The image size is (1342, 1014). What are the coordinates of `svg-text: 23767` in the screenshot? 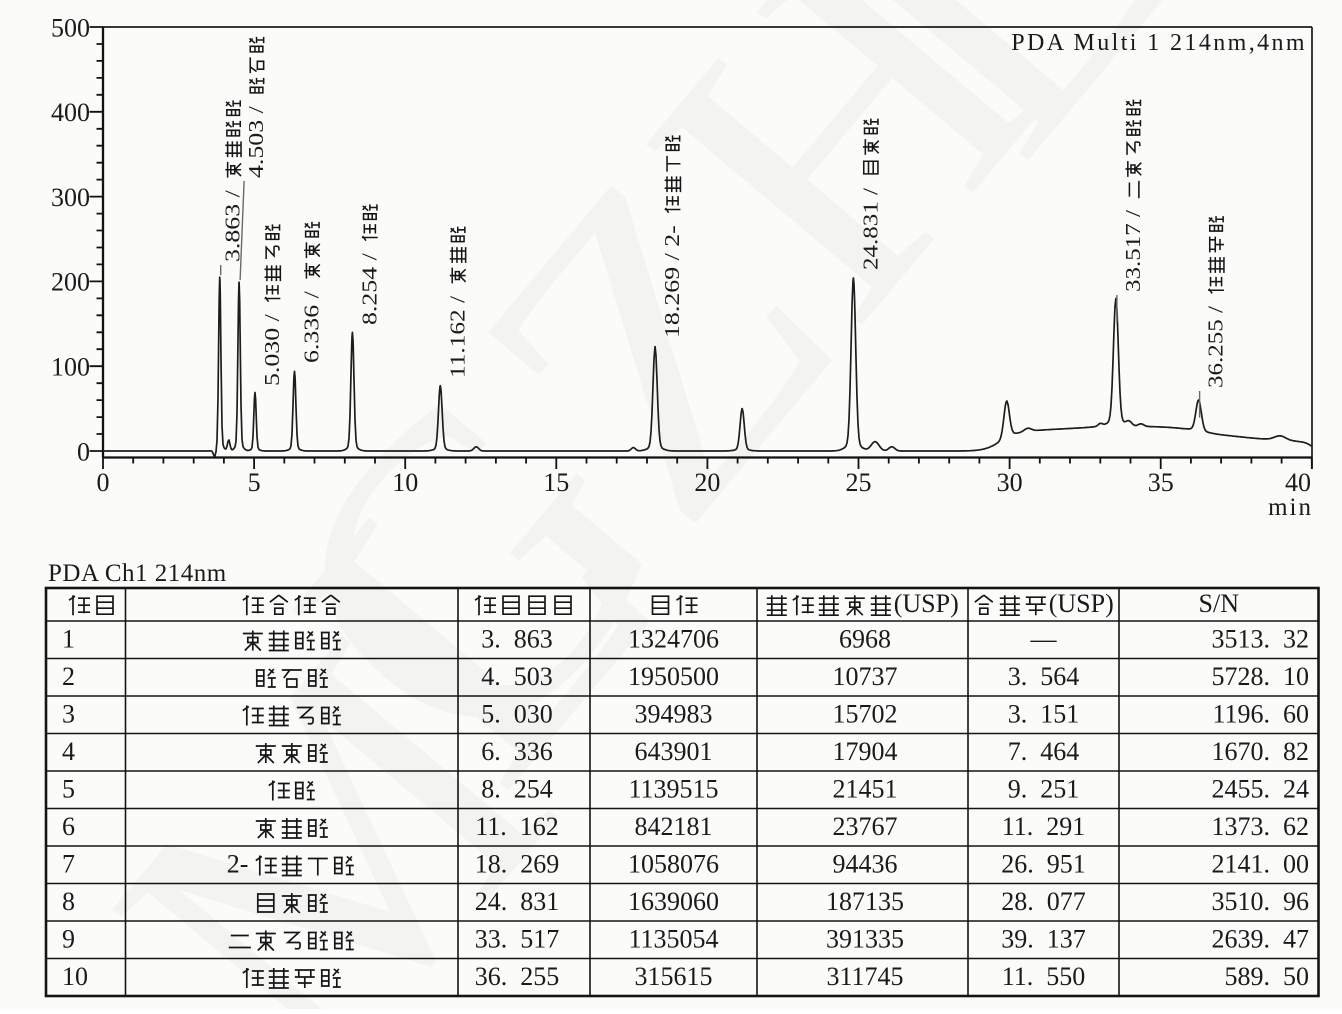 It's located at (865, 826).